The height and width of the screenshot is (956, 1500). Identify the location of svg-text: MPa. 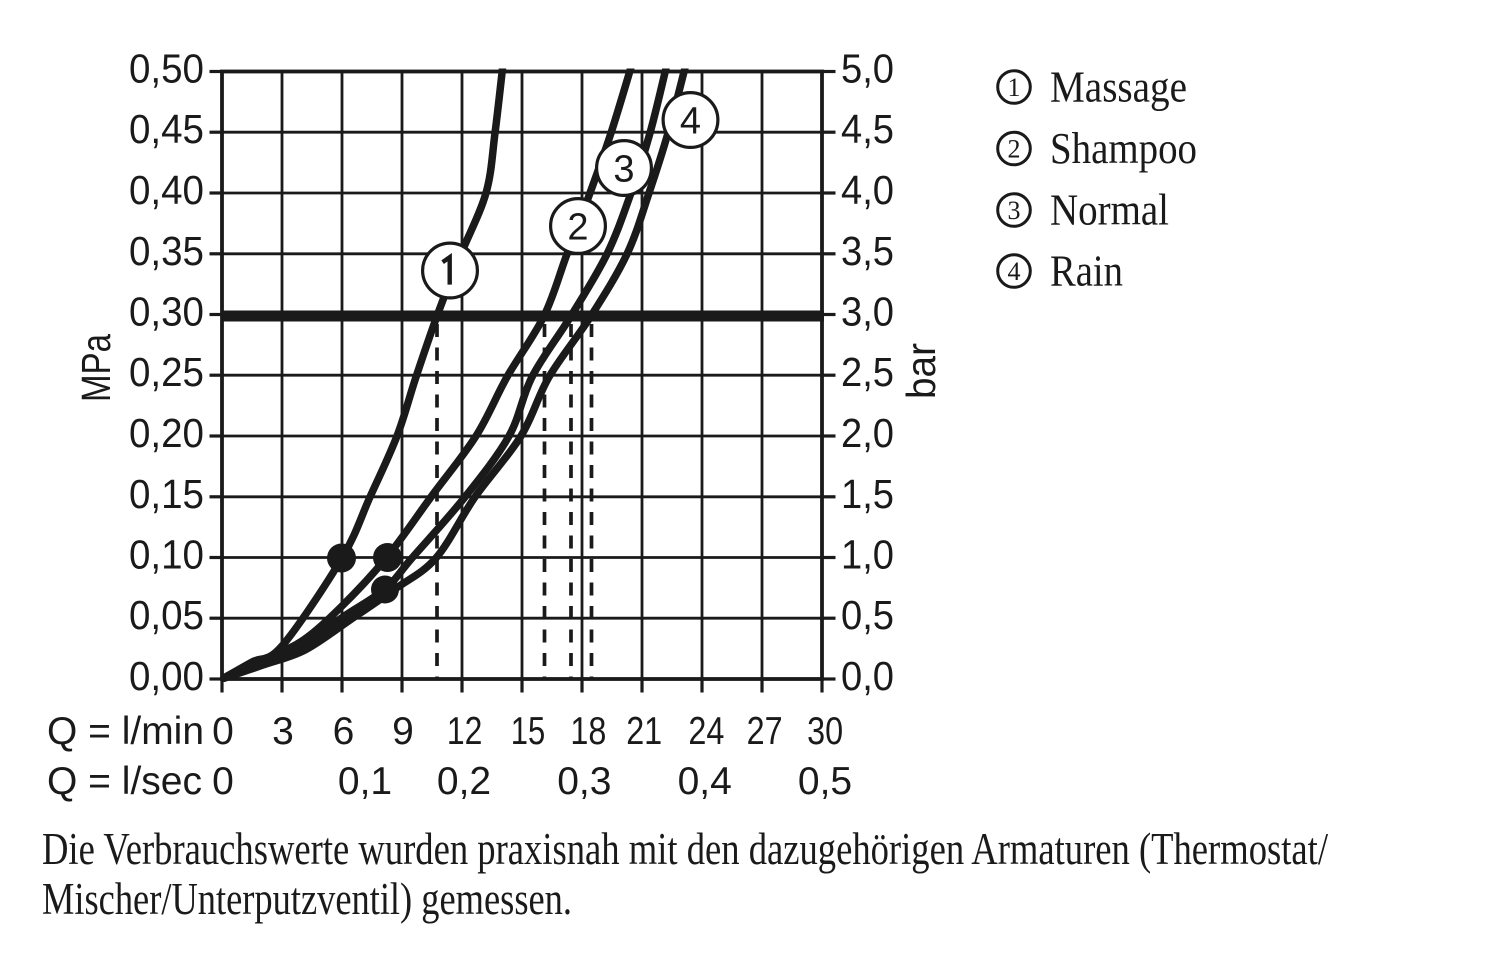
(96, 368).